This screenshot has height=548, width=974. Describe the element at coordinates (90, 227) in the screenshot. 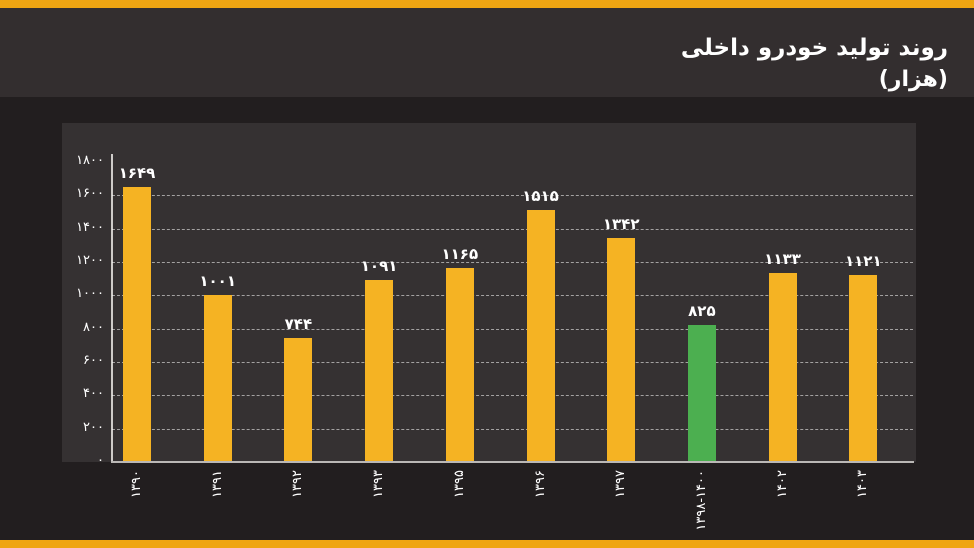

I see `y-tick-label: ۱۴۰۰` at that location.